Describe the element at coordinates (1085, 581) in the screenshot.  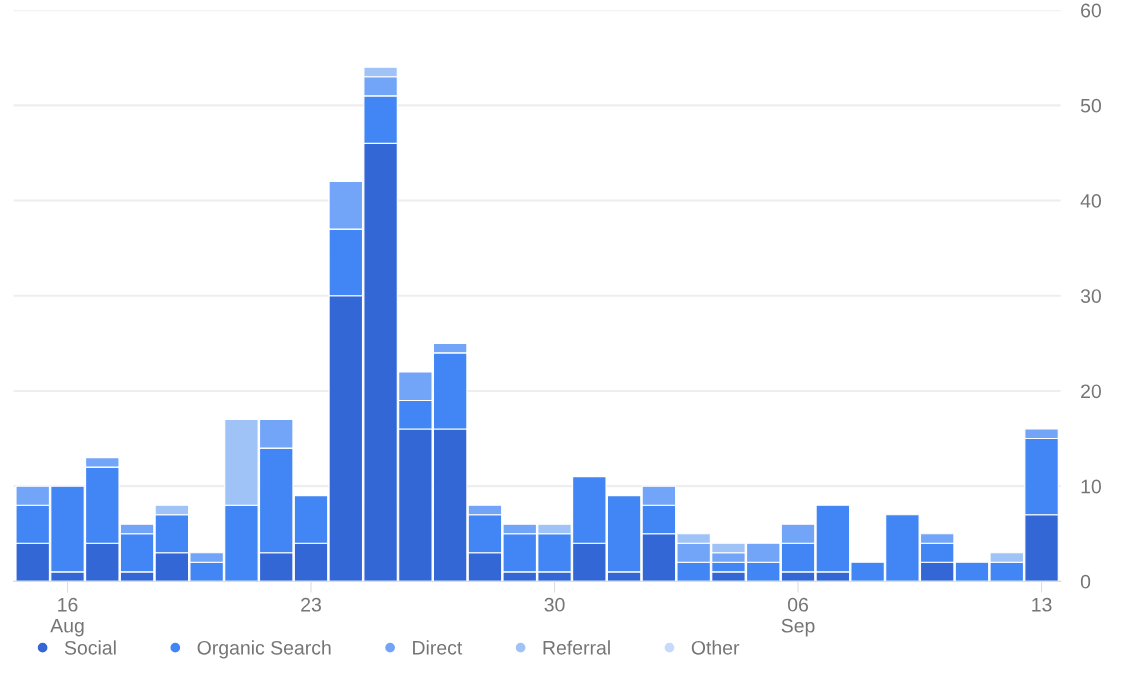
I see `y-tick-label: 0` at that location.